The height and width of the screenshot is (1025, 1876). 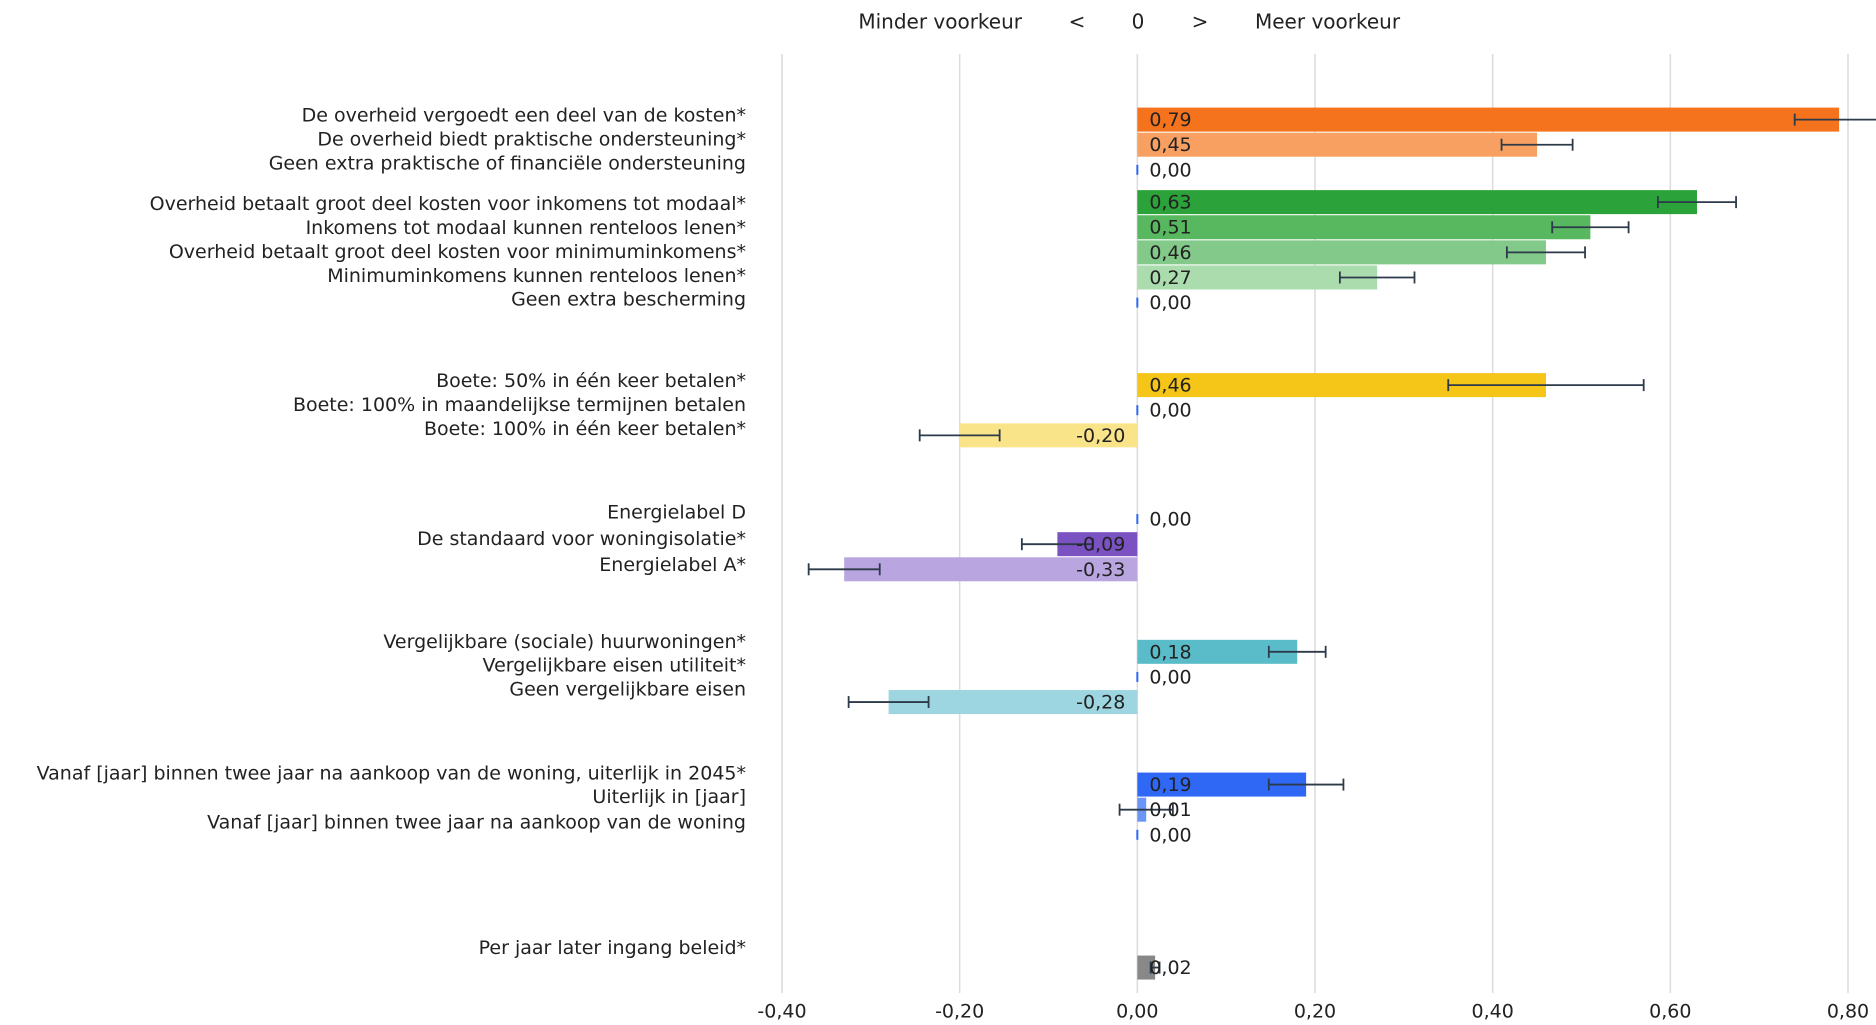 I want to click on category-label: Vergelijkbare eisen utiliteit*, so click(x=614, y=666).